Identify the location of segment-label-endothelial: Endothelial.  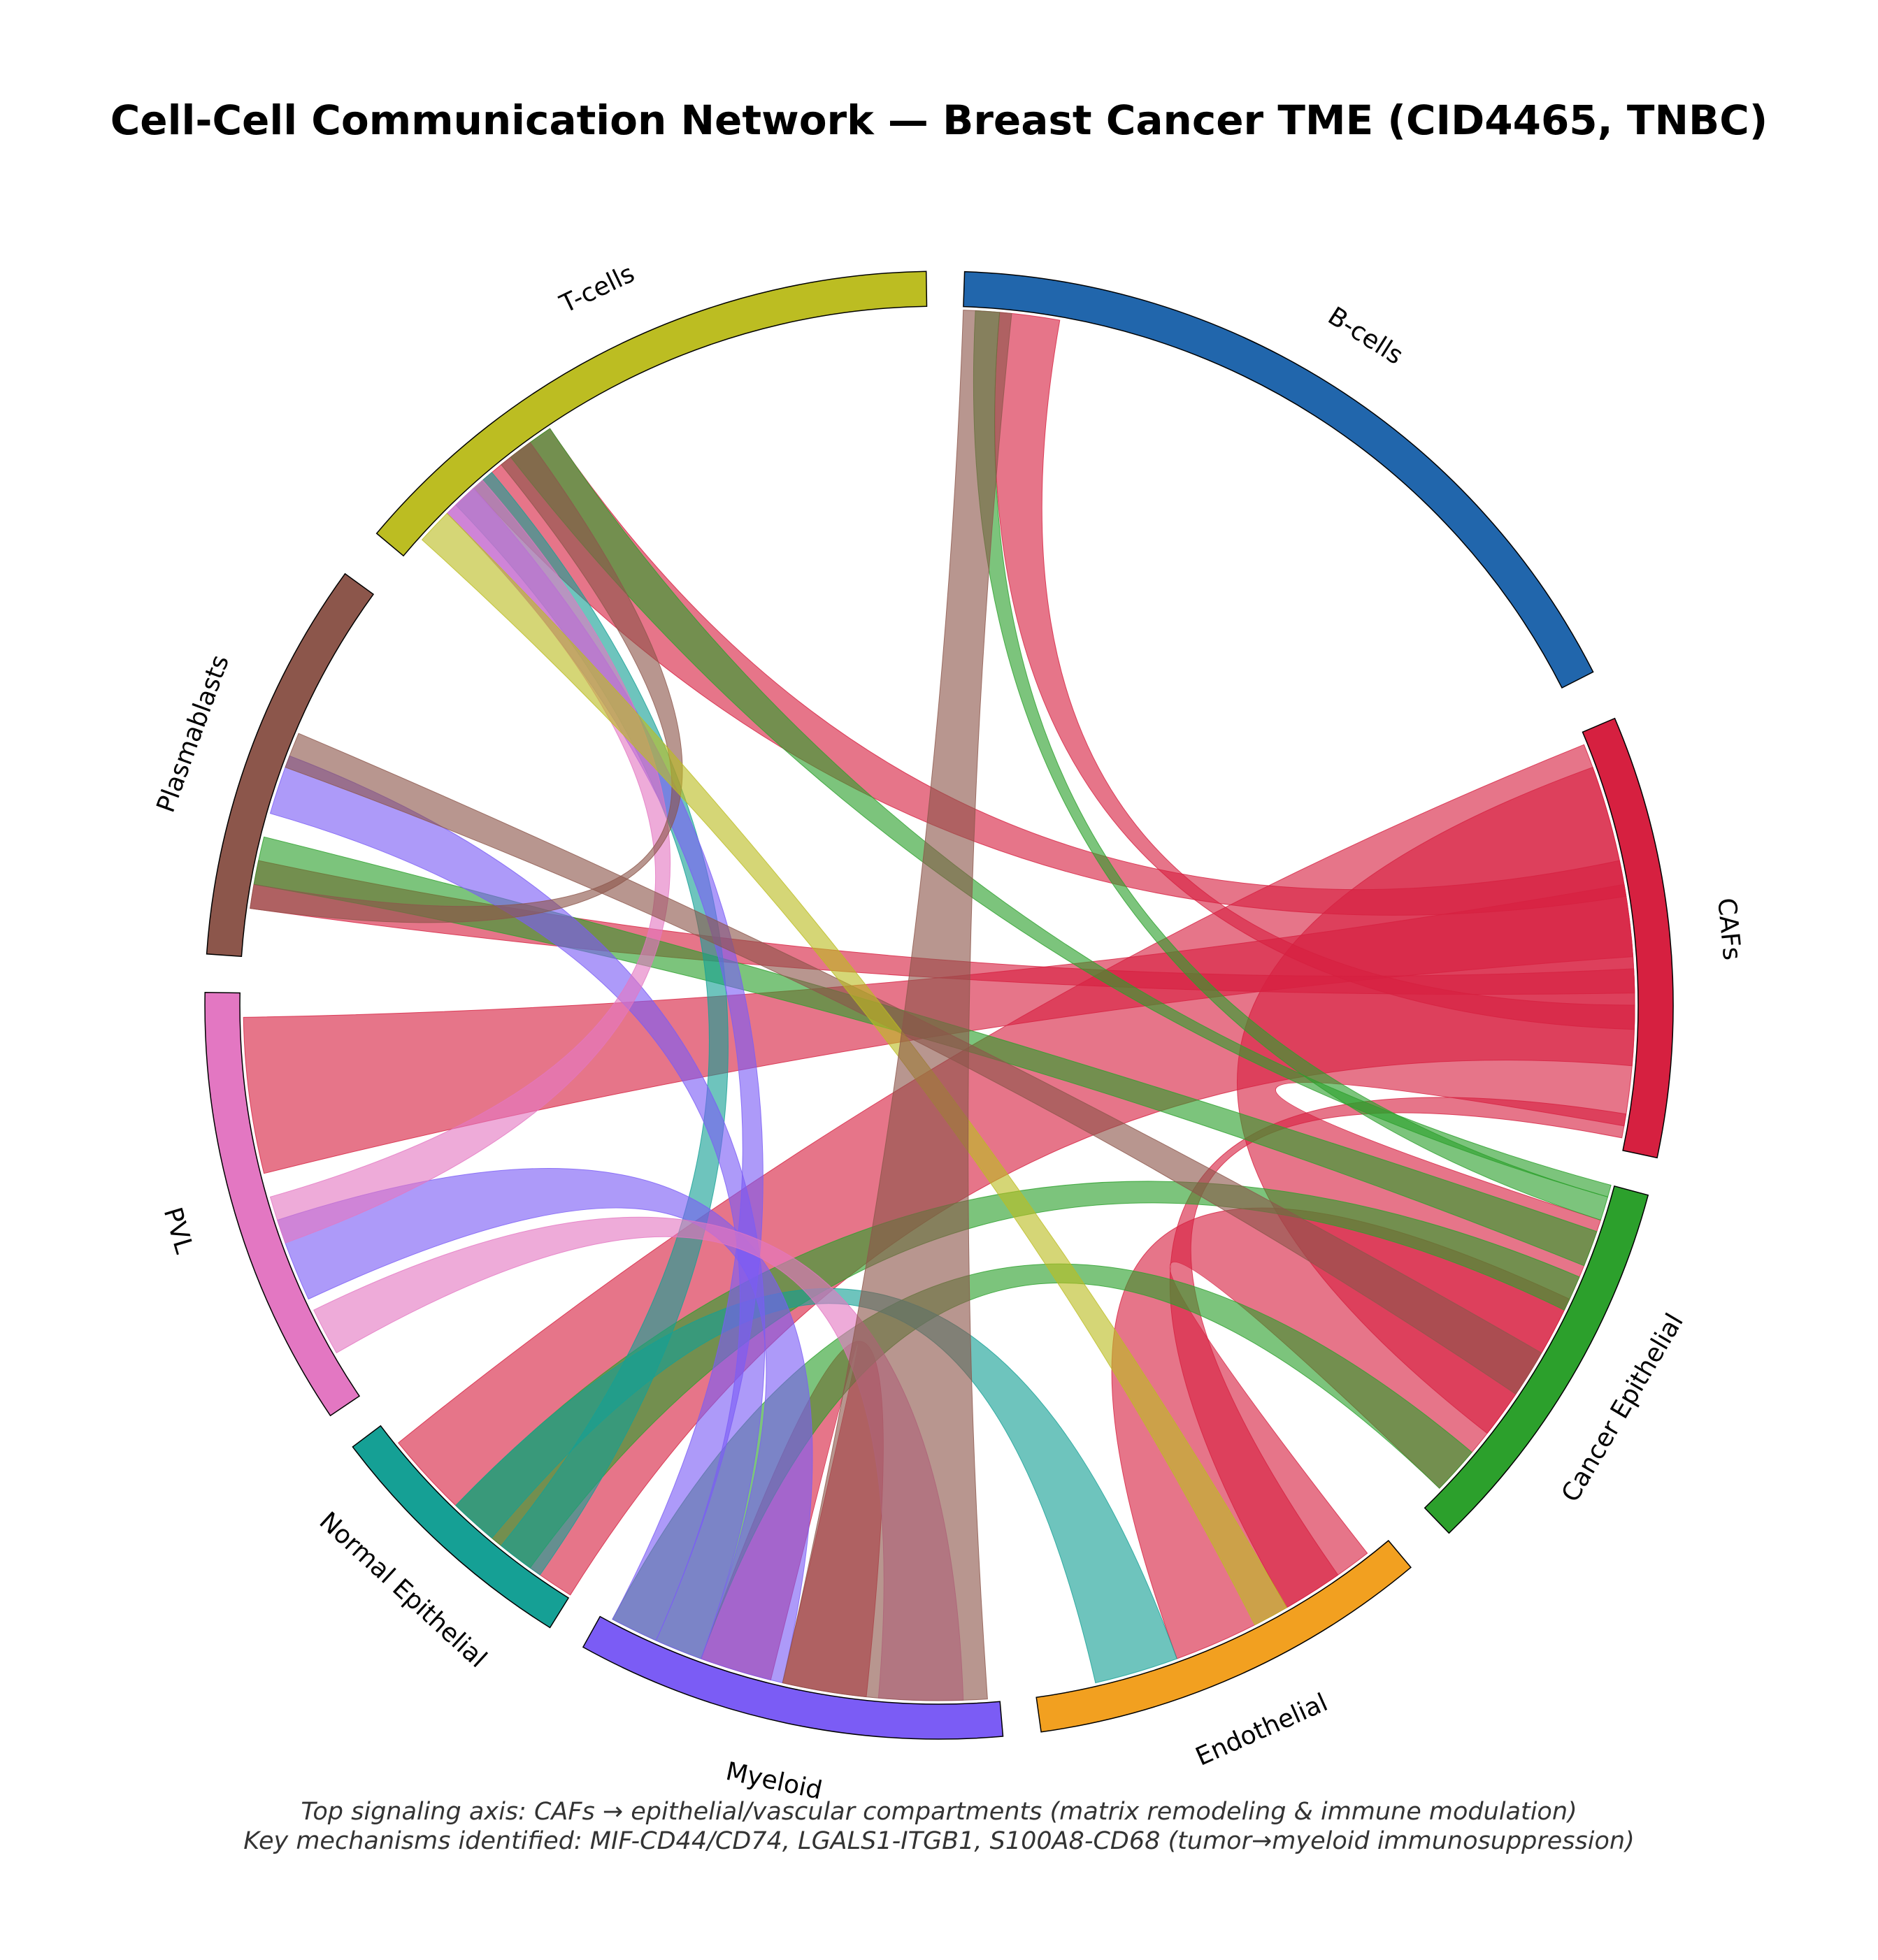
(1261, 1729).